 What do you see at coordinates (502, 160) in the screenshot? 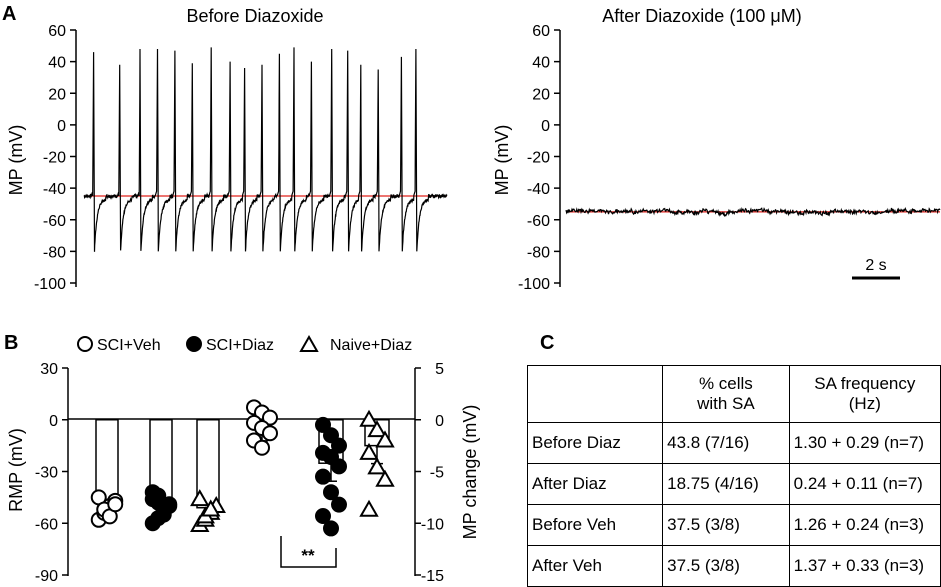
I see `panel-a-after-ylabel: MP (mV)` at bounding box center [502, 160].